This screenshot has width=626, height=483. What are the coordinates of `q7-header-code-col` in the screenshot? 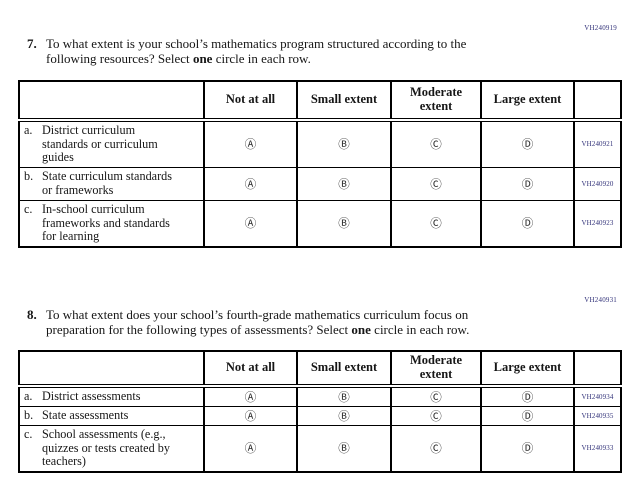 It's located at (597, 101).